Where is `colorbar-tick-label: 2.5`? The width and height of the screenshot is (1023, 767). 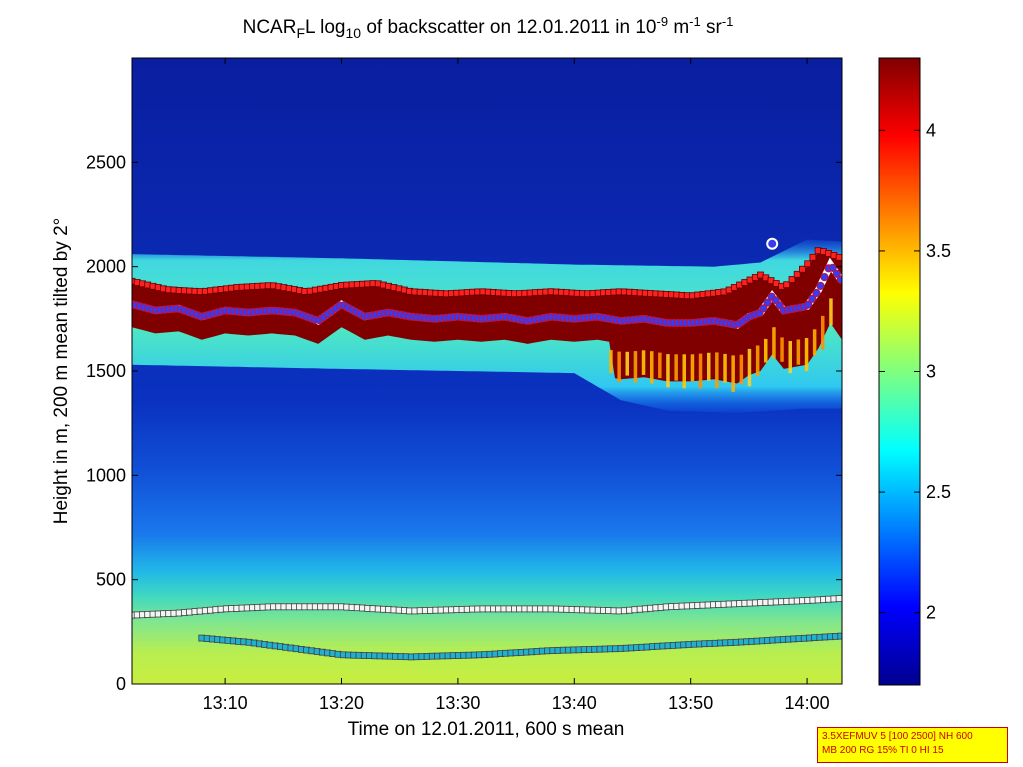
colorbar-tick-label: 2.5 is located at coordinates (938, 492).